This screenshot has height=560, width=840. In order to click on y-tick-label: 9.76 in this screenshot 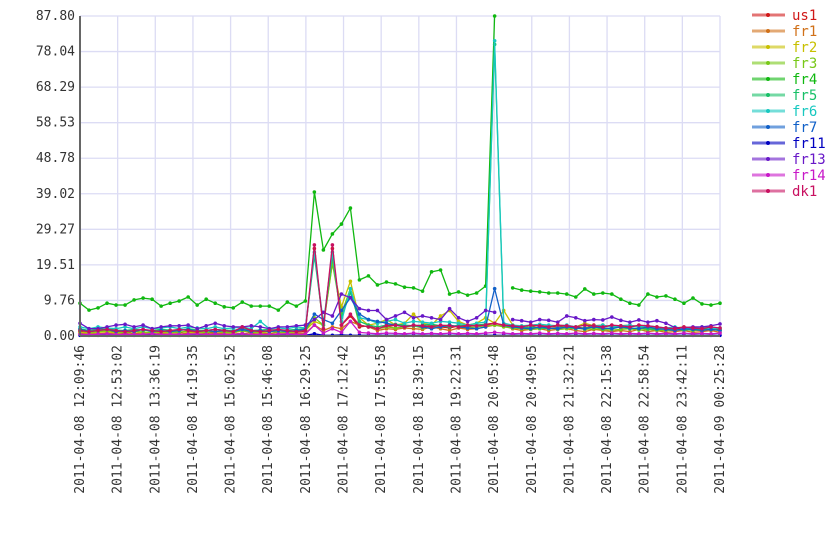, I will do `click(59, 300)`.